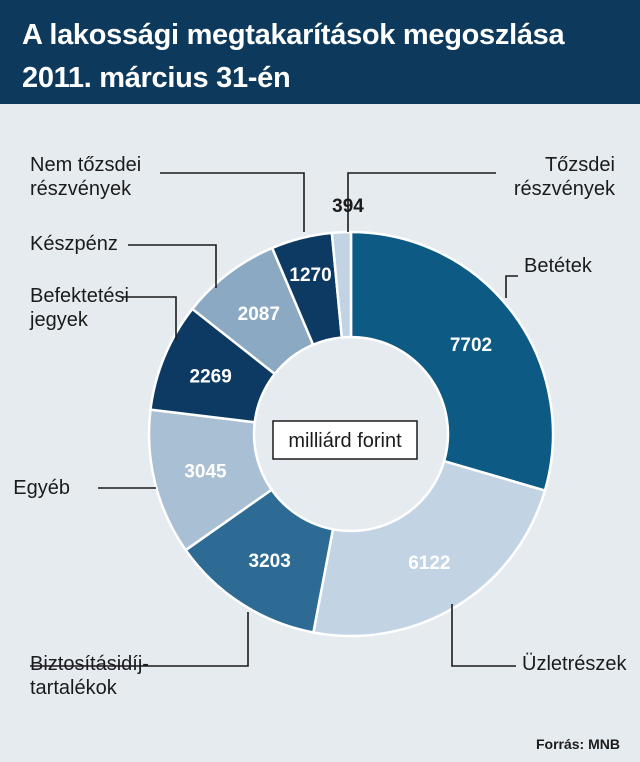 This screenshot has height=762, width=640. Describe the element at coordinates (41, 488) in the screenshot. I see `category-label-egyeb: Egyéb` at that location.